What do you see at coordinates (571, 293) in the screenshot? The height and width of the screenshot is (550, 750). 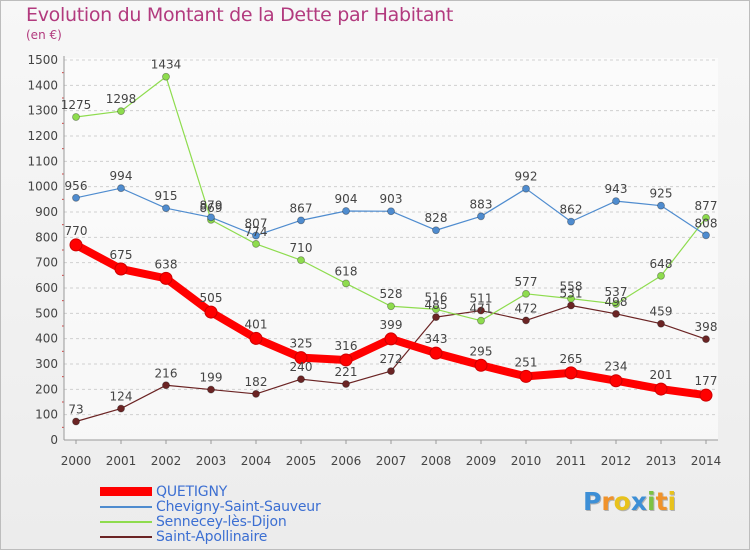 I see `data-label: 531` at bounding box center [571, 293].